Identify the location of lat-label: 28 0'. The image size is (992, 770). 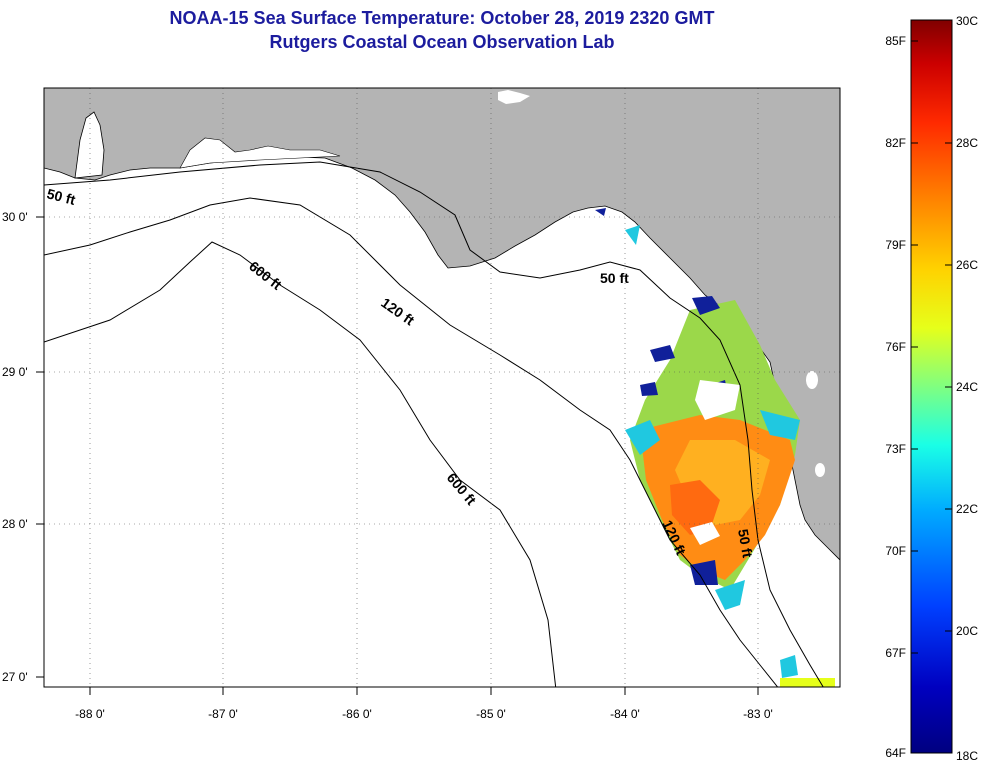
(15, 524).